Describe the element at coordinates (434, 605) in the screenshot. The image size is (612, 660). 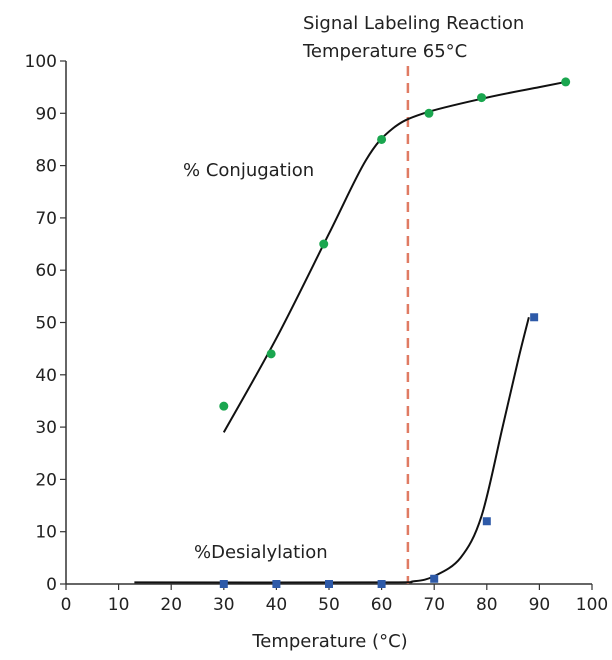
I see `x-tick-label: 70` at that location.